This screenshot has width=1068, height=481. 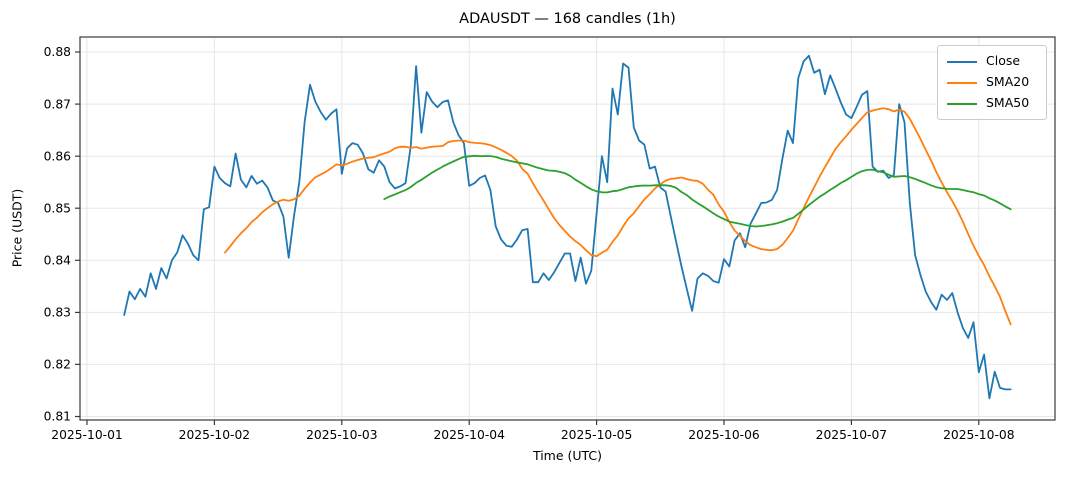 What do you see at coordinates (57, 313) in the screenshot?
I see `y-tick-label: 0.83` at bounding box center [57, 313].